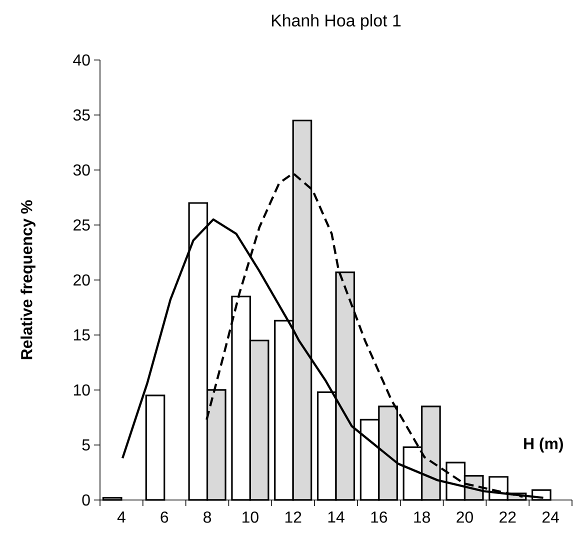 This screenshot has width=588, height=542. What do you see at coordinates (86, 500) in the screenshot?
I see `y-tick-label: 0` at bounding box center [86, 500].